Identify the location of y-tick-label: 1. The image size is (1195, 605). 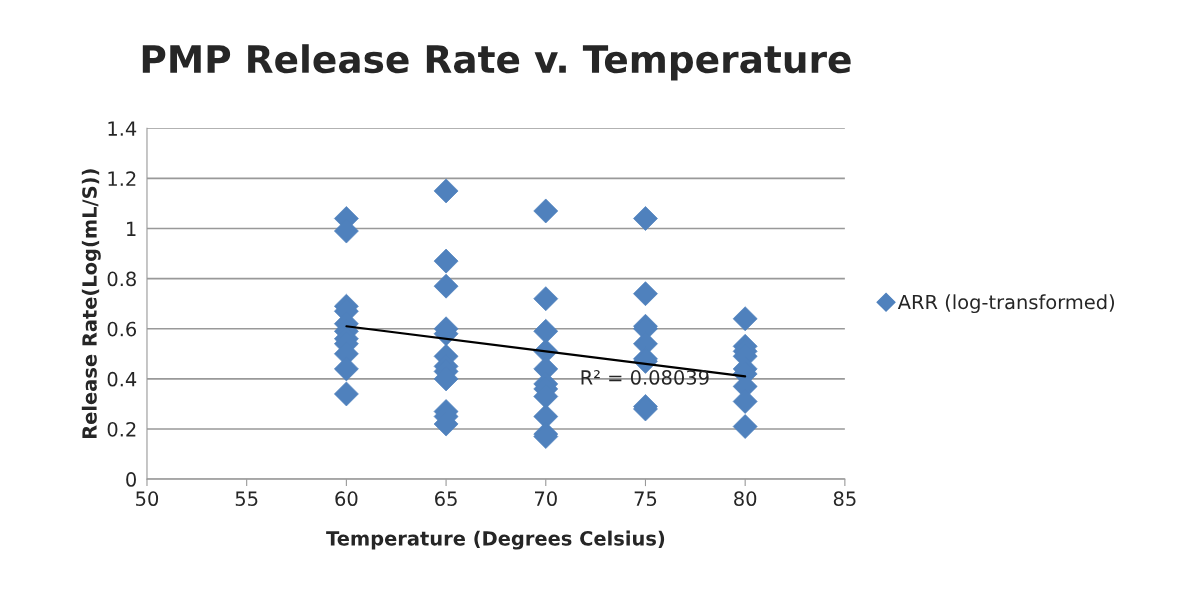
(131, 228).